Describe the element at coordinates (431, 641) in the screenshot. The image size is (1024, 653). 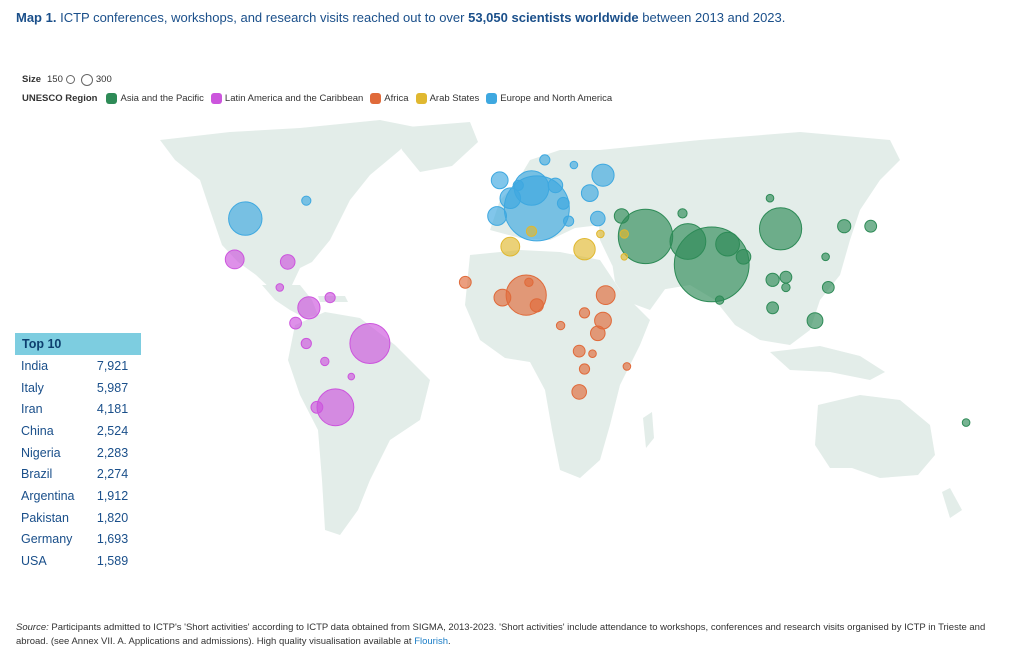
I see `flourish-link: Flourish` at that location.